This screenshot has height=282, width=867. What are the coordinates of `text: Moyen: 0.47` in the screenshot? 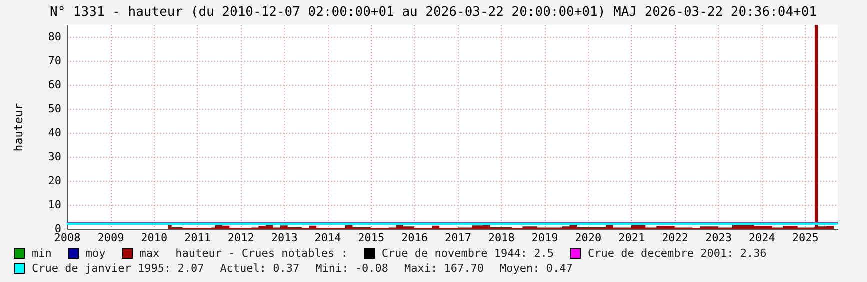 It's located at (536, 268).